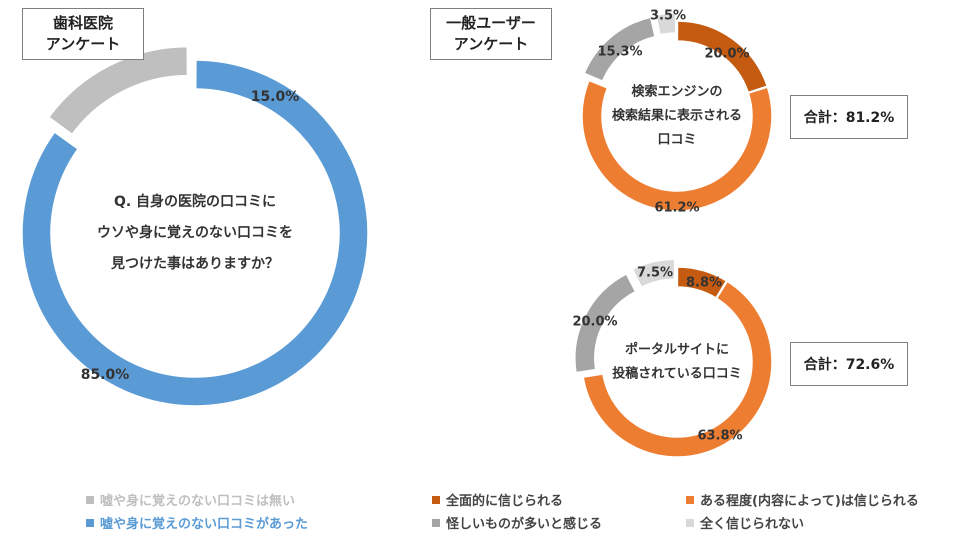 Image resolution: width=960 pixels, height=540 pixels. I want to click on search-engine-total: 合計：81.2%, so click(849, 117).